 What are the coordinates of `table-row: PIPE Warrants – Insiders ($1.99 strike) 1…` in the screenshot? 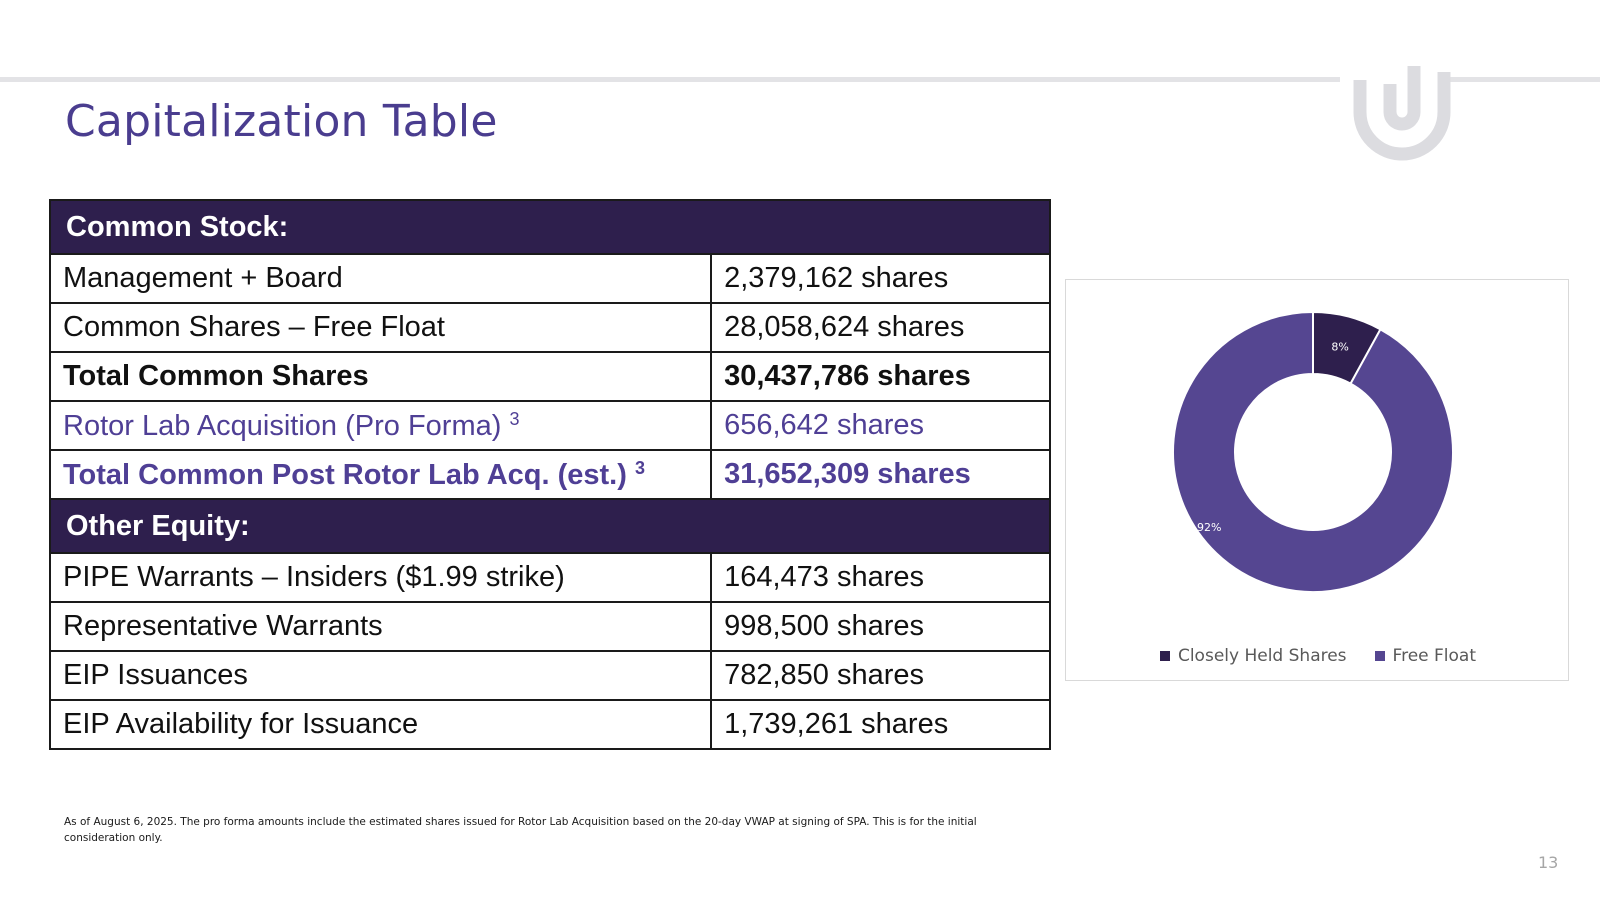 It's located at (549, 577).